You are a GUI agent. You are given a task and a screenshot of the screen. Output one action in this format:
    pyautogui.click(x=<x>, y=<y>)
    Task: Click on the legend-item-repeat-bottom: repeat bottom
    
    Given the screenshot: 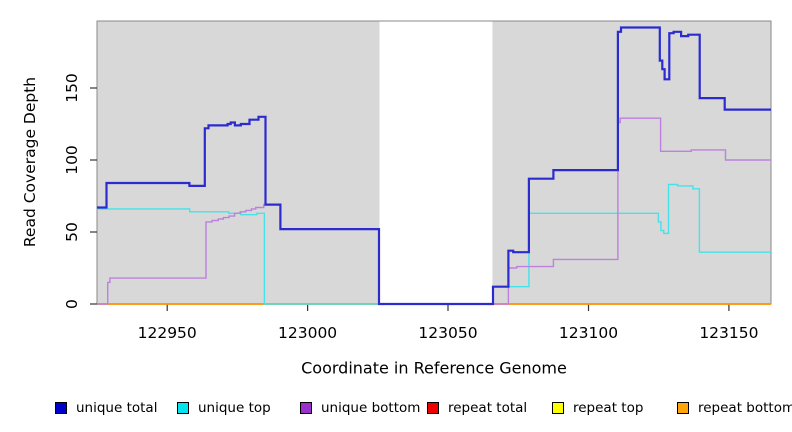 What is the action you would take?
    pyautogui.click(x=734, y=408)
    